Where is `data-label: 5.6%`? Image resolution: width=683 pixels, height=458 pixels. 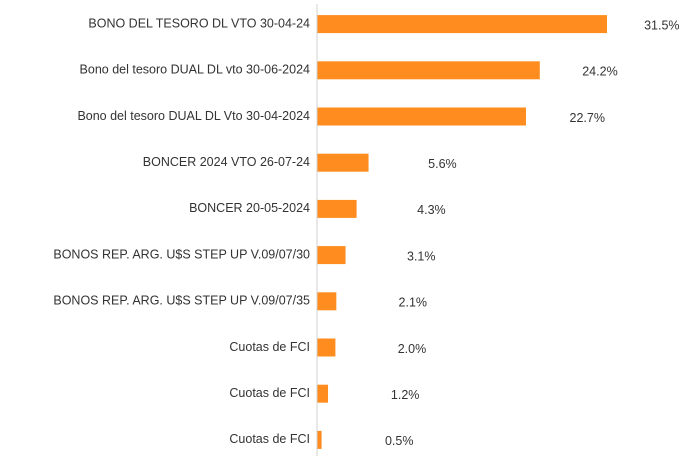
data-label: 5.6% is located at coordinates (442, 164).